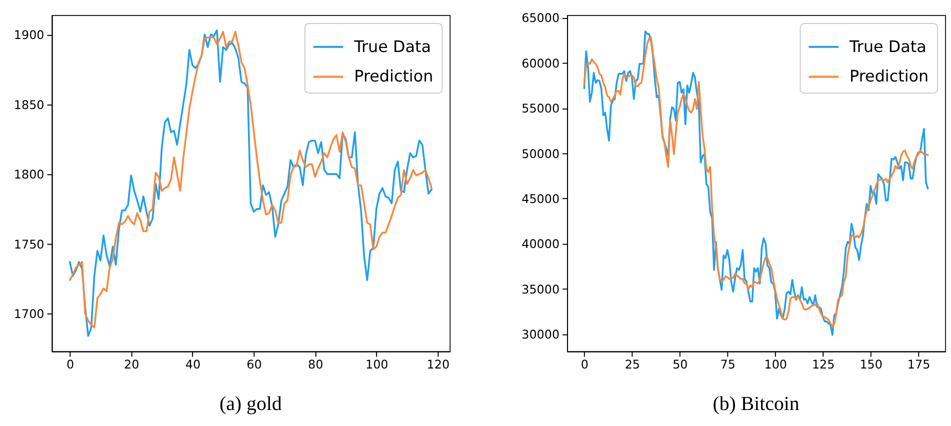 Image resolution: width=951 pixels, height=426 pixels. Describe the element at coordinates (541, 153) in the screenshot. I see `y-tick-label: 50000` at that location.